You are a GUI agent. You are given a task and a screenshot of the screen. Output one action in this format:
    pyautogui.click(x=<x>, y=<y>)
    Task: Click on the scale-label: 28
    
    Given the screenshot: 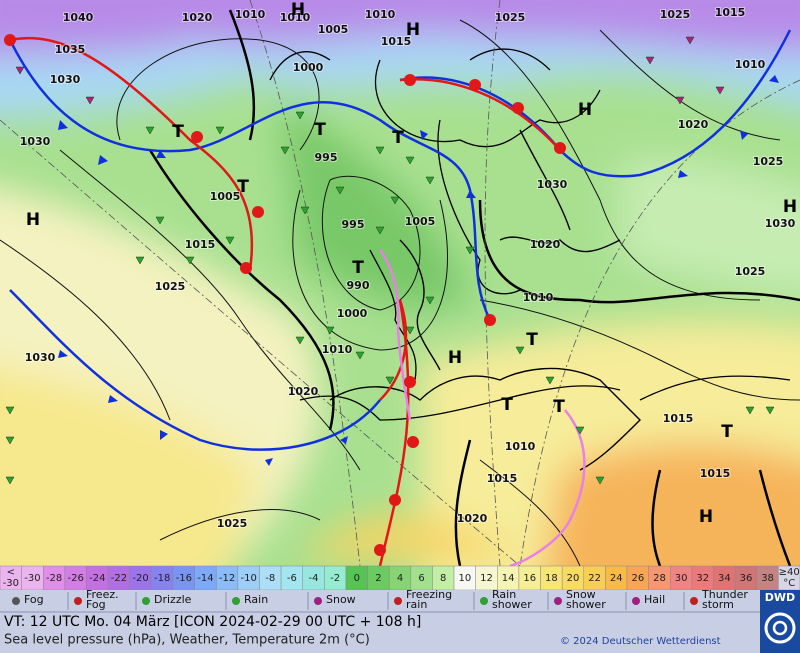 What is the action you would take?
    pyautogui.click(x=659, y=578)
    